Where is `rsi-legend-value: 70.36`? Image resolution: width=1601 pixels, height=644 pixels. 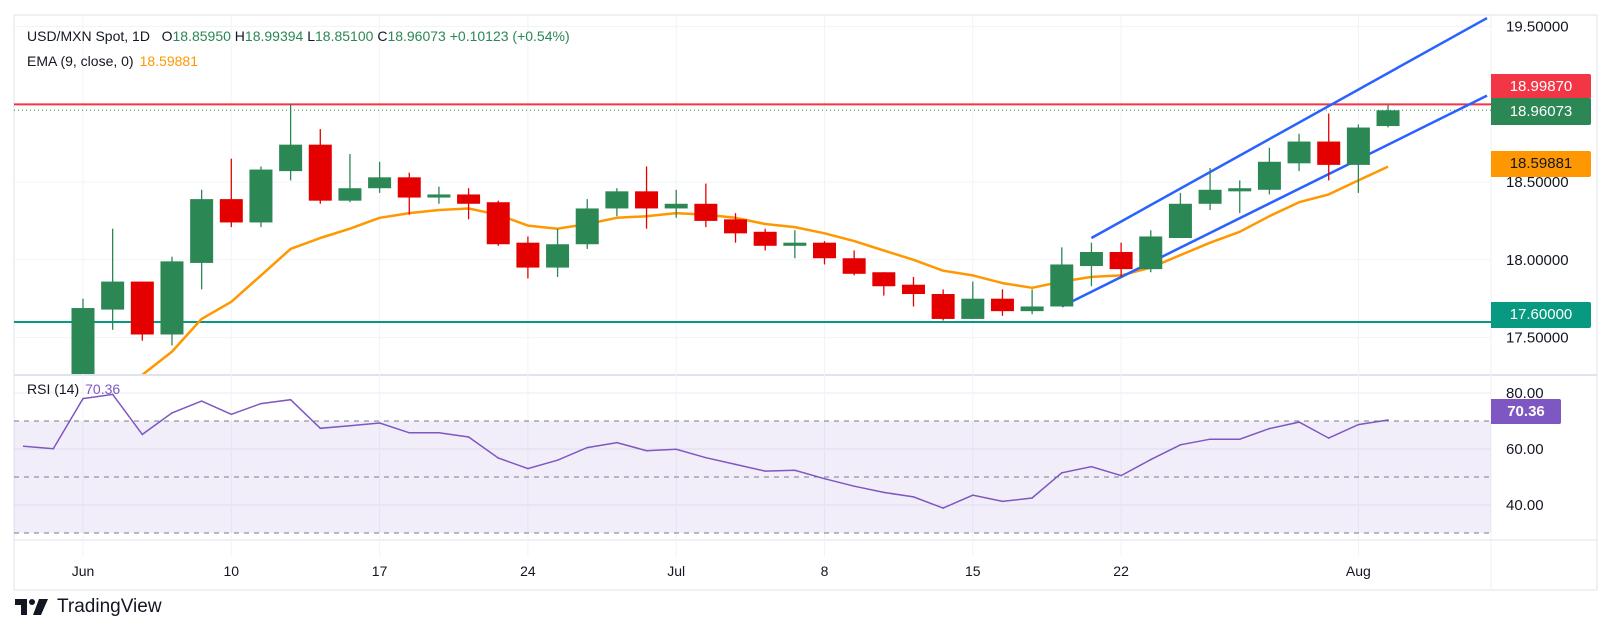 rsi-legend-value: 70.36 is located at coordinates (103, 389).